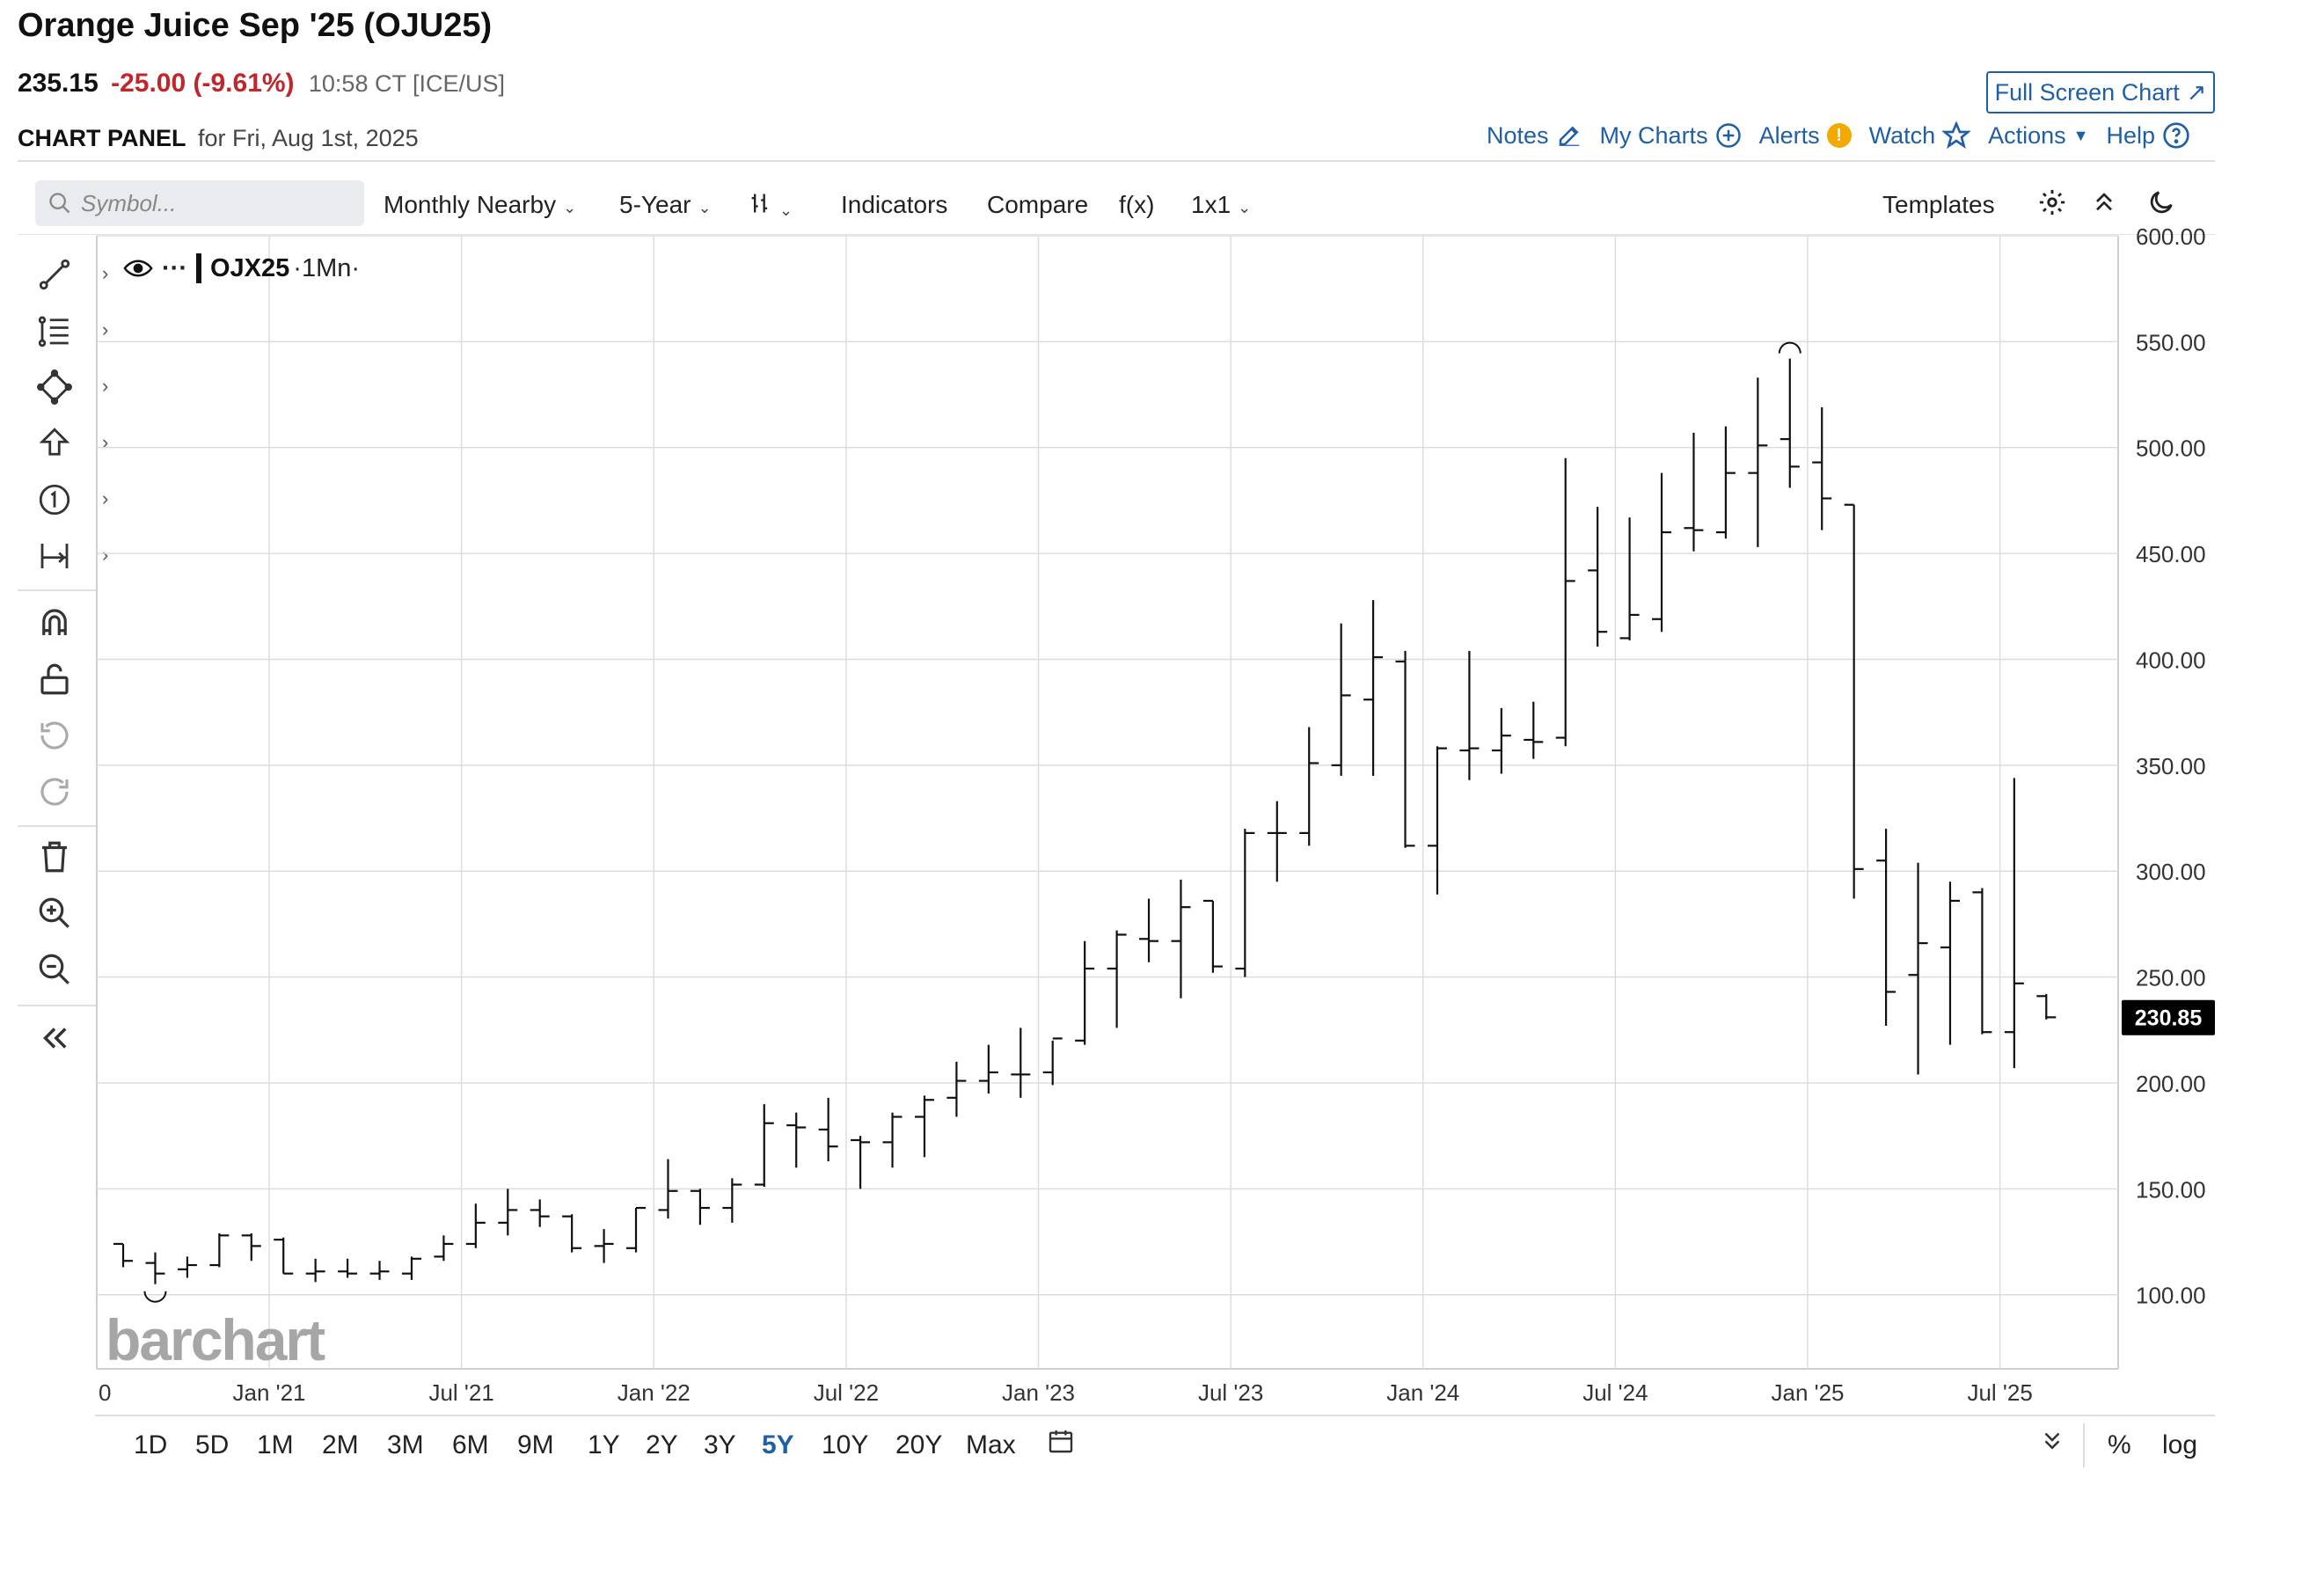  I want to click on fibonacci-tool: ›, so click(72, 331).